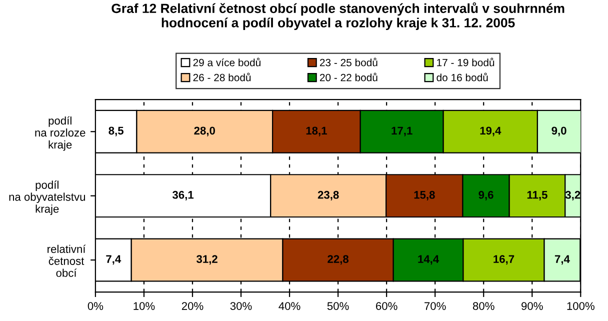  Describe the element at coordinates (289, 306) in the screenshot. I see `x-tick-label: 40%` at that location.